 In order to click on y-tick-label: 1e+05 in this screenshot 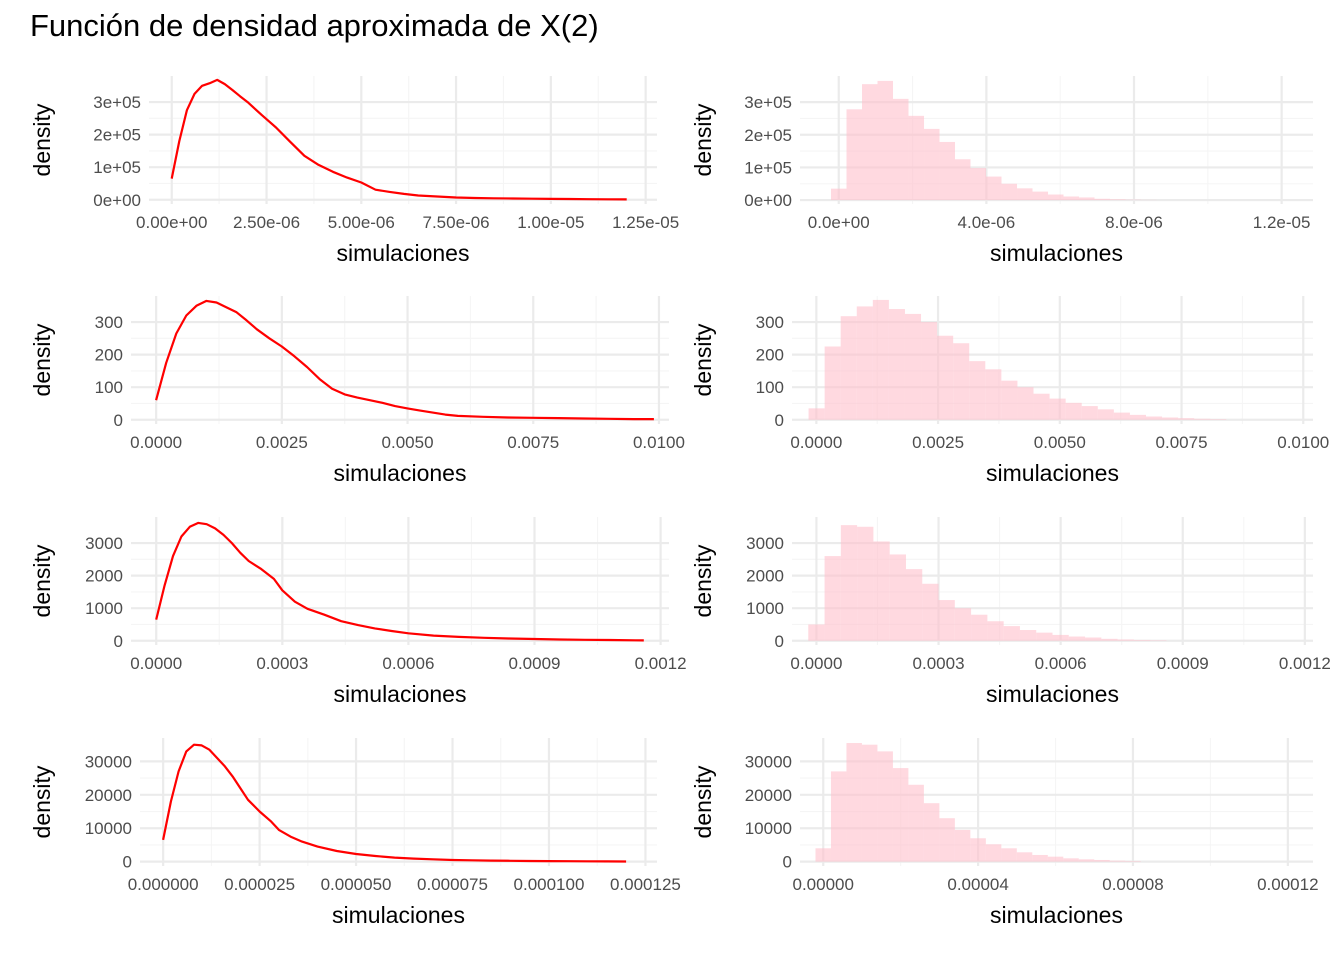, I will do `click(117, 167)`.